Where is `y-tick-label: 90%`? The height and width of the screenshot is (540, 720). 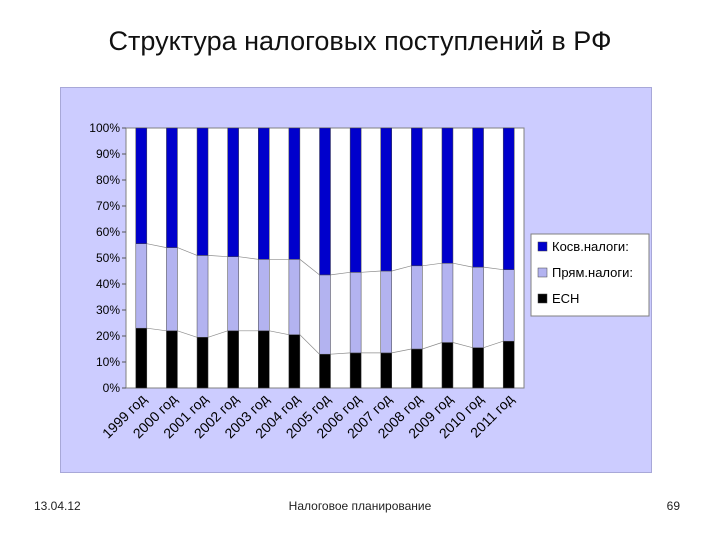 y-tick-label: 90% is located at coordinates (108, 154).